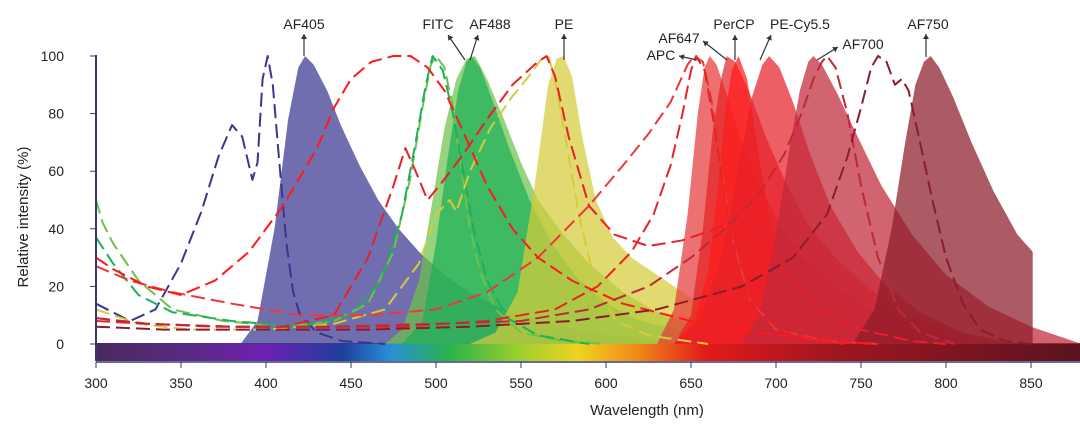  Describe the element at coordinates (862, 44) in the screenshot. I see `dye-label-af700: AF700` at that location.